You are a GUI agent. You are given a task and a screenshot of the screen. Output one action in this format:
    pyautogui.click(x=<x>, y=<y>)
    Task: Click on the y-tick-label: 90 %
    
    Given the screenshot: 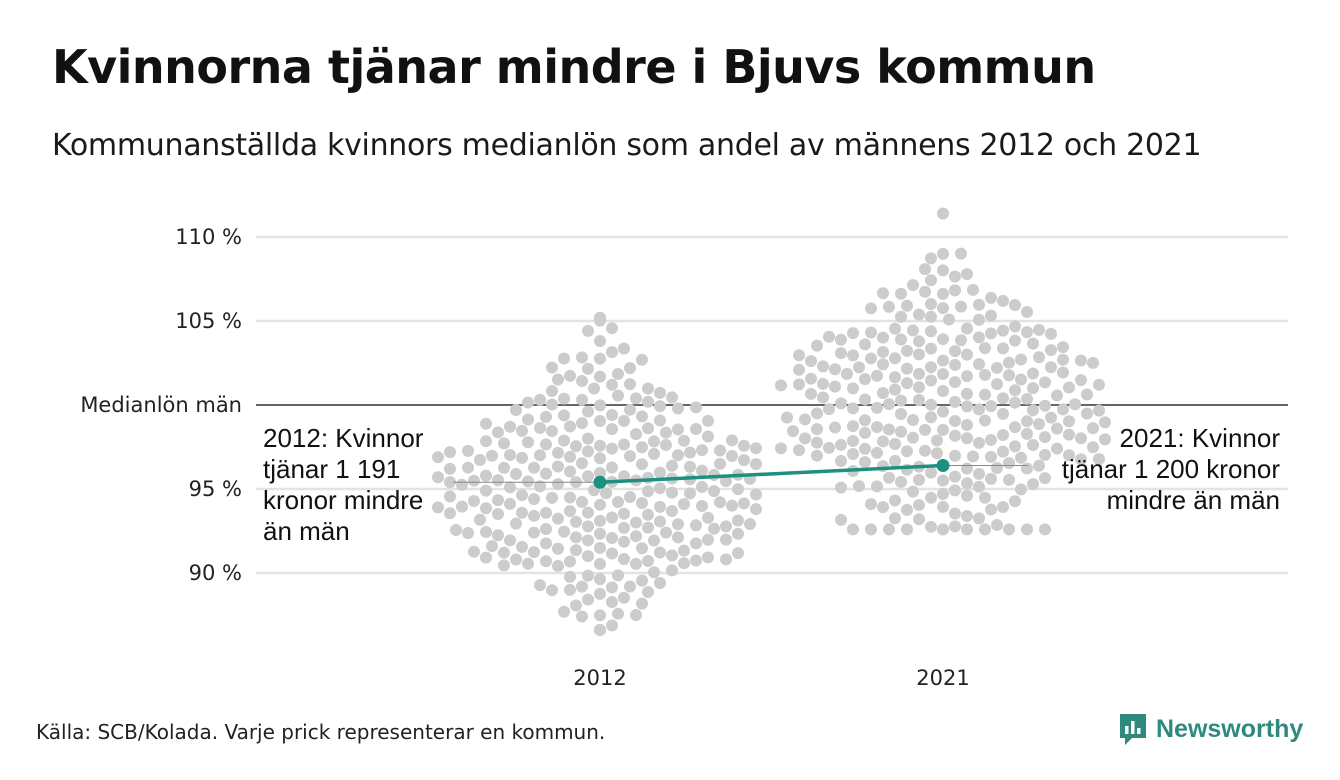 What is the action you would take?
    pyautogui.click(x=215, y=573)
    